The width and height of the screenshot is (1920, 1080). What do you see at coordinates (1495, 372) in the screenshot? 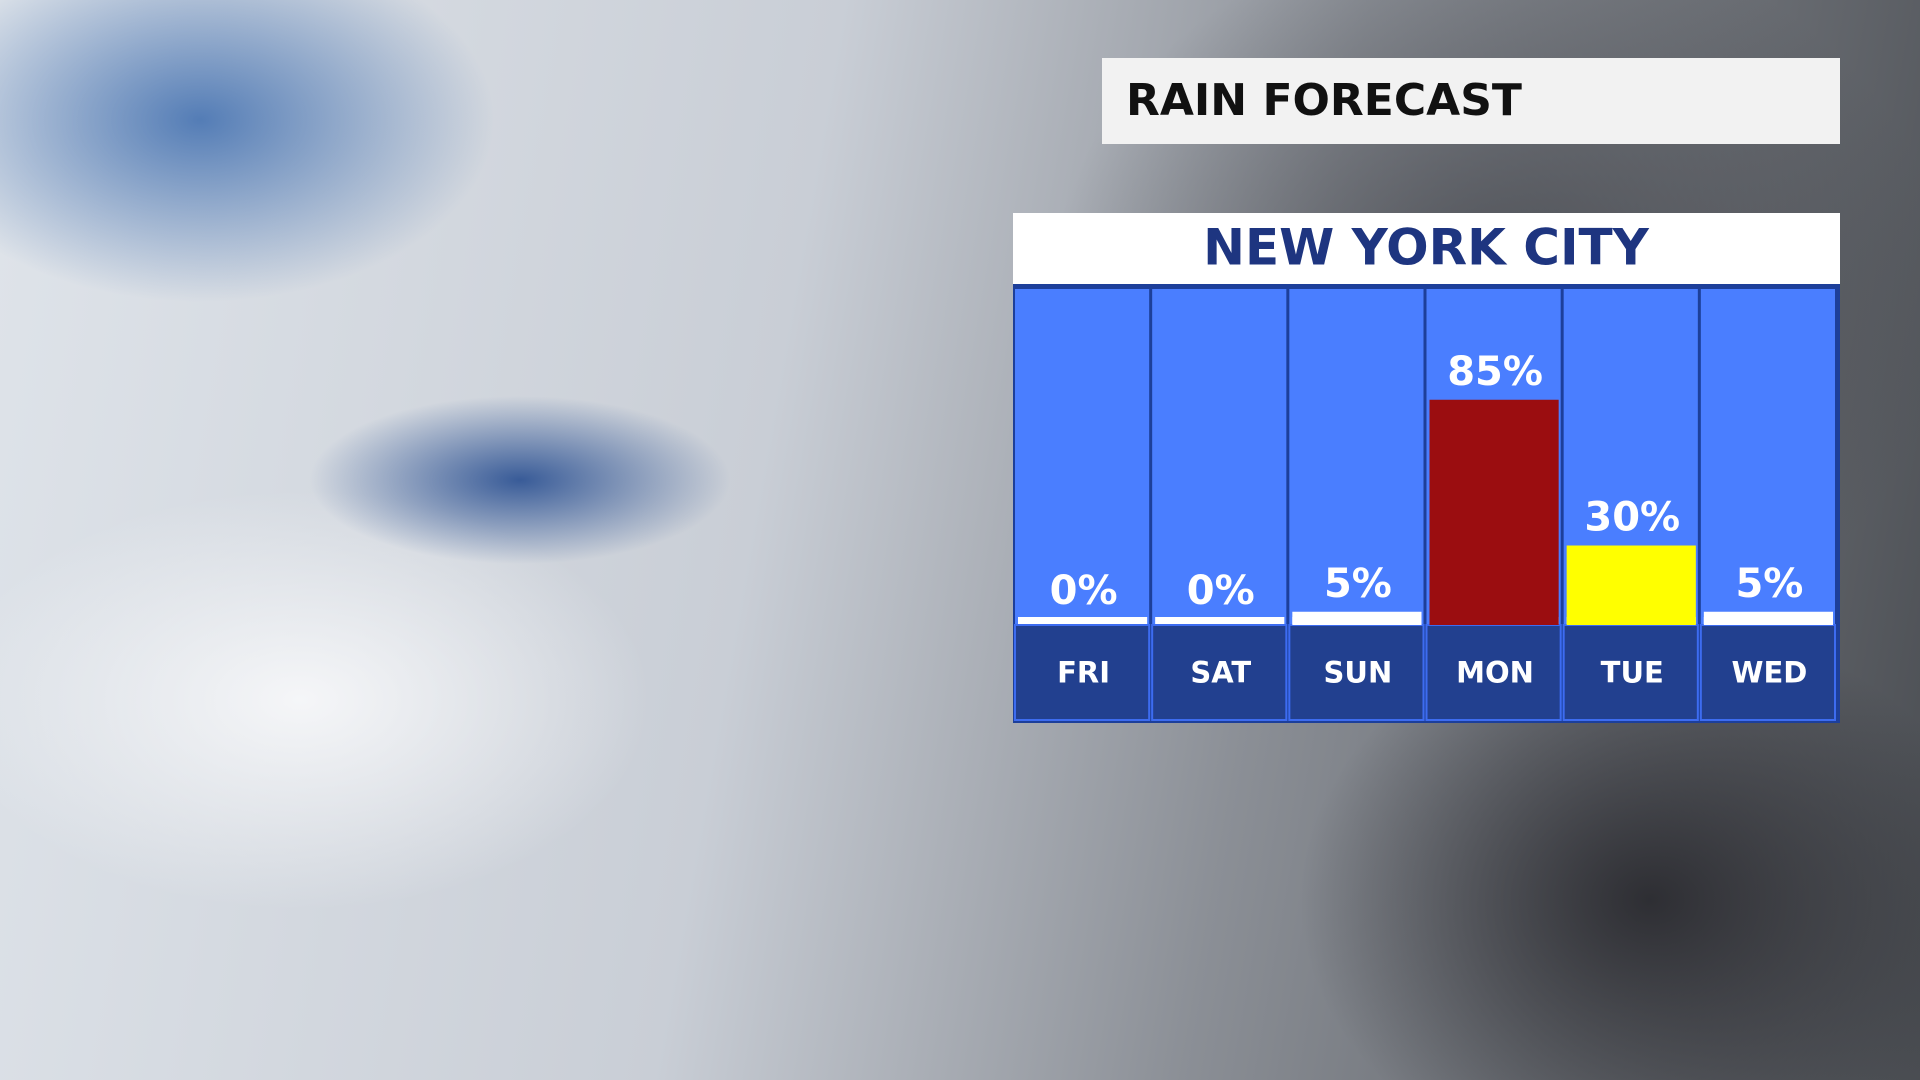
I see `value-label: 85%` at bounding box center [1495, 372].